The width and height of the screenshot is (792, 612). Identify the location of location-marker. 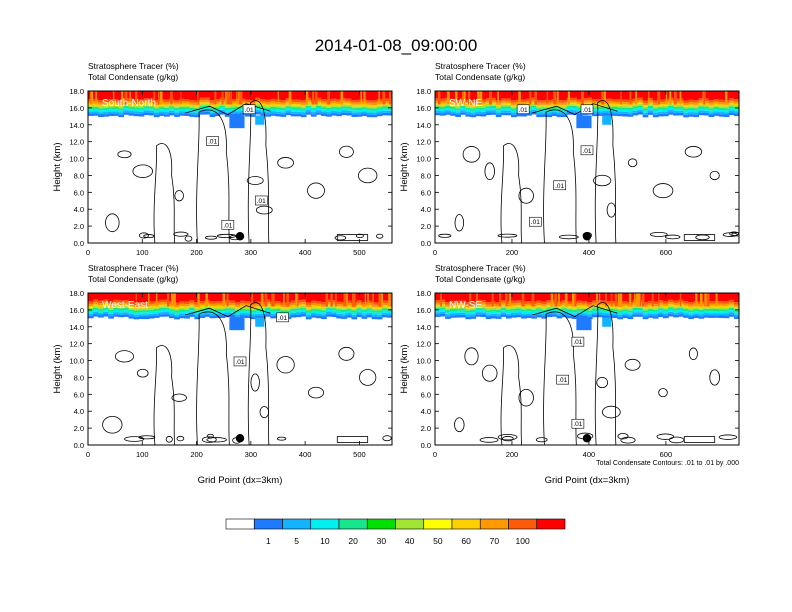
(587, 438).